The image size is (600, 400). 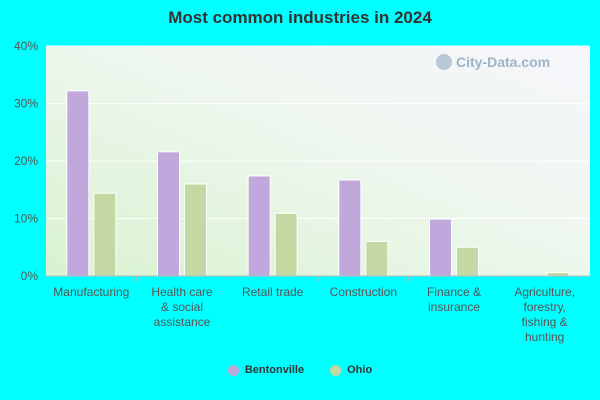 What do you see at coordinates (274, 370) in the screenshot?
I see `legend-label-bentonville: Bentonville` at bounding box center [274, 370].